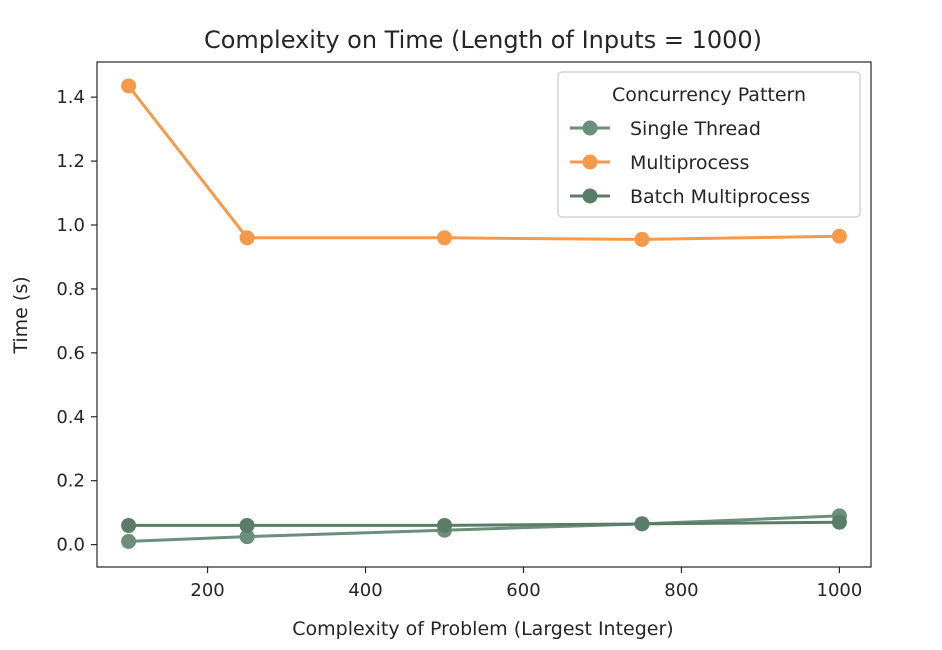 The image size is (942, 650). What do you see at coordinates (70, 289) in the screenshot?
I see `y-tick-label: 0.8` at bounding box center [70, 289].